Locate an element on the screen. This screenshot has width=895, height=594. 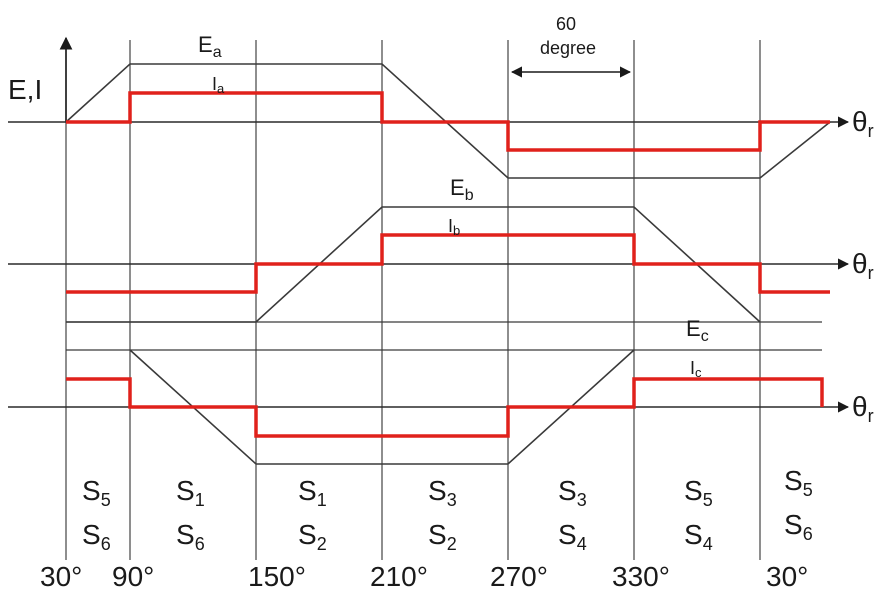
angle-label-3: 150° is located at coordinates (277, 576).